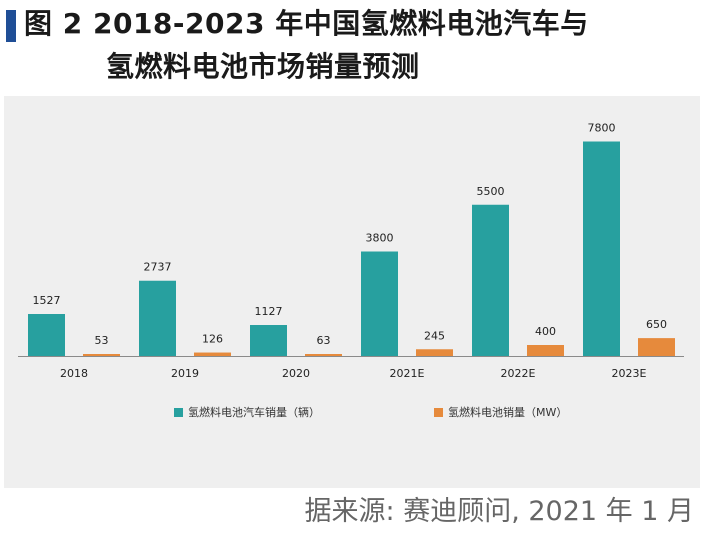 This screenshot has width=704, height=537. I want to click on bar-vehicles-2021E, so click(379, 303).